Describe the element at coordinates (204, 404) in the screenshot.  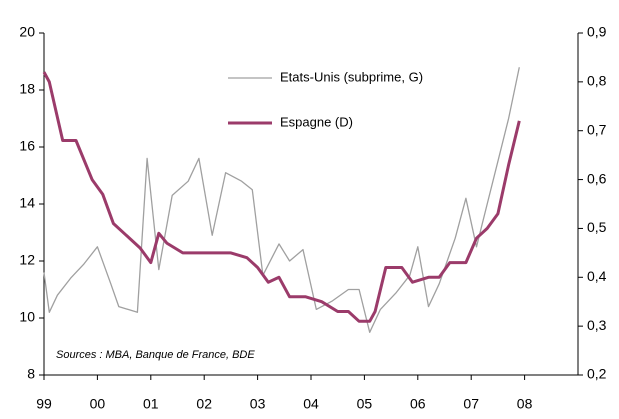
I see `x-tick-label: 02` at that location.